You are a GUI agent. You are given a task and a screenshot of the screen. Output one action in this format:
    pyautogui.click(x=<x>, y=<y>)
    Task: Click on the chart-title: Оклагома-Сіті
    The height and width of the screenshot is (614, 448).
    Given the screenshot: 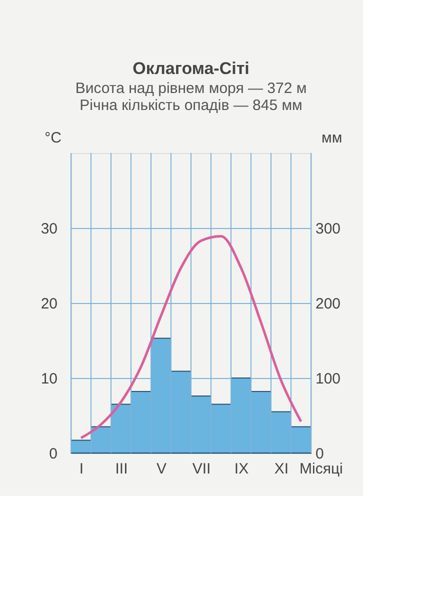 What is the action you would take?
    pyautogui.click(x=191, y=68)
    